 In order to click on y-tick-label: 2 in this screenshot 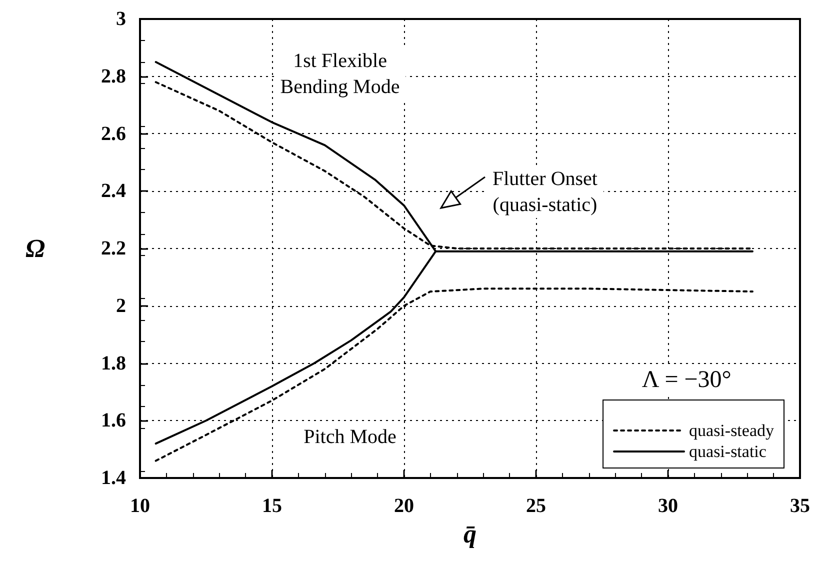, I will do `click(121, 305)`.